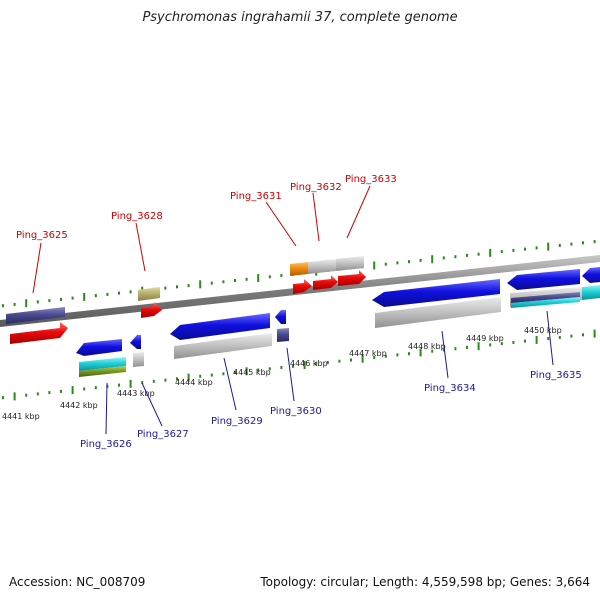 The height and width of the screenshot is (600, 600). Describe the element at coordinates (79, 405) in the screenshot. I see `kbp-label: 4442 kbp` at that location.